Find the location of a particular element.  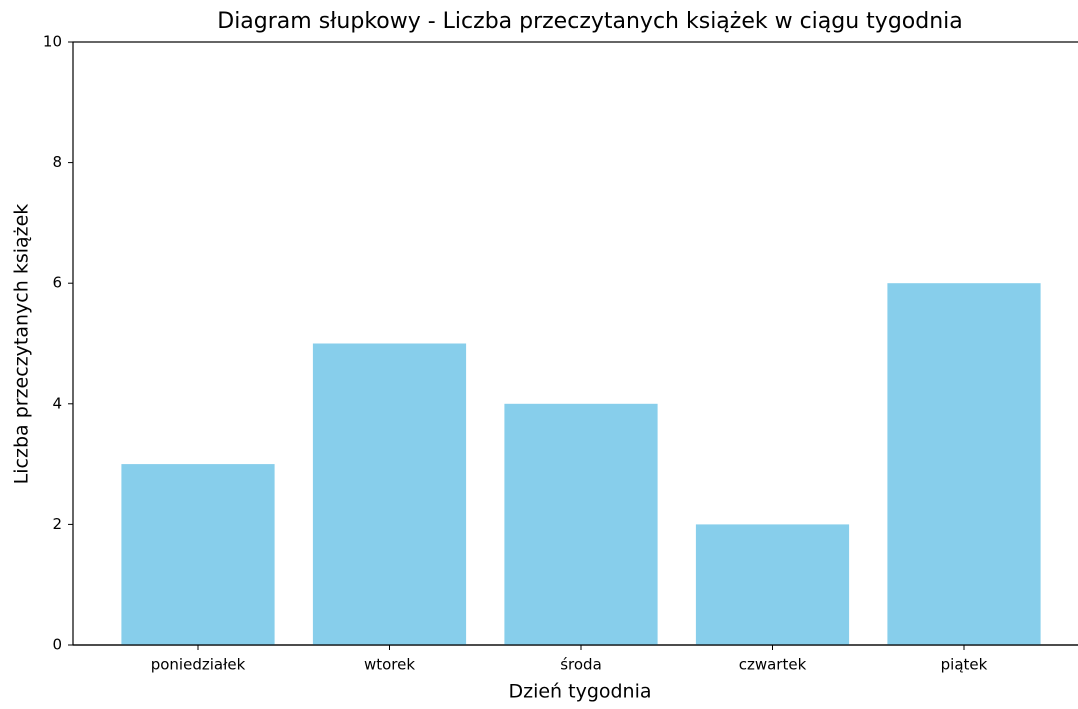

x-axis-label: Dzień tygodnia is located at coordinates (579, 692).